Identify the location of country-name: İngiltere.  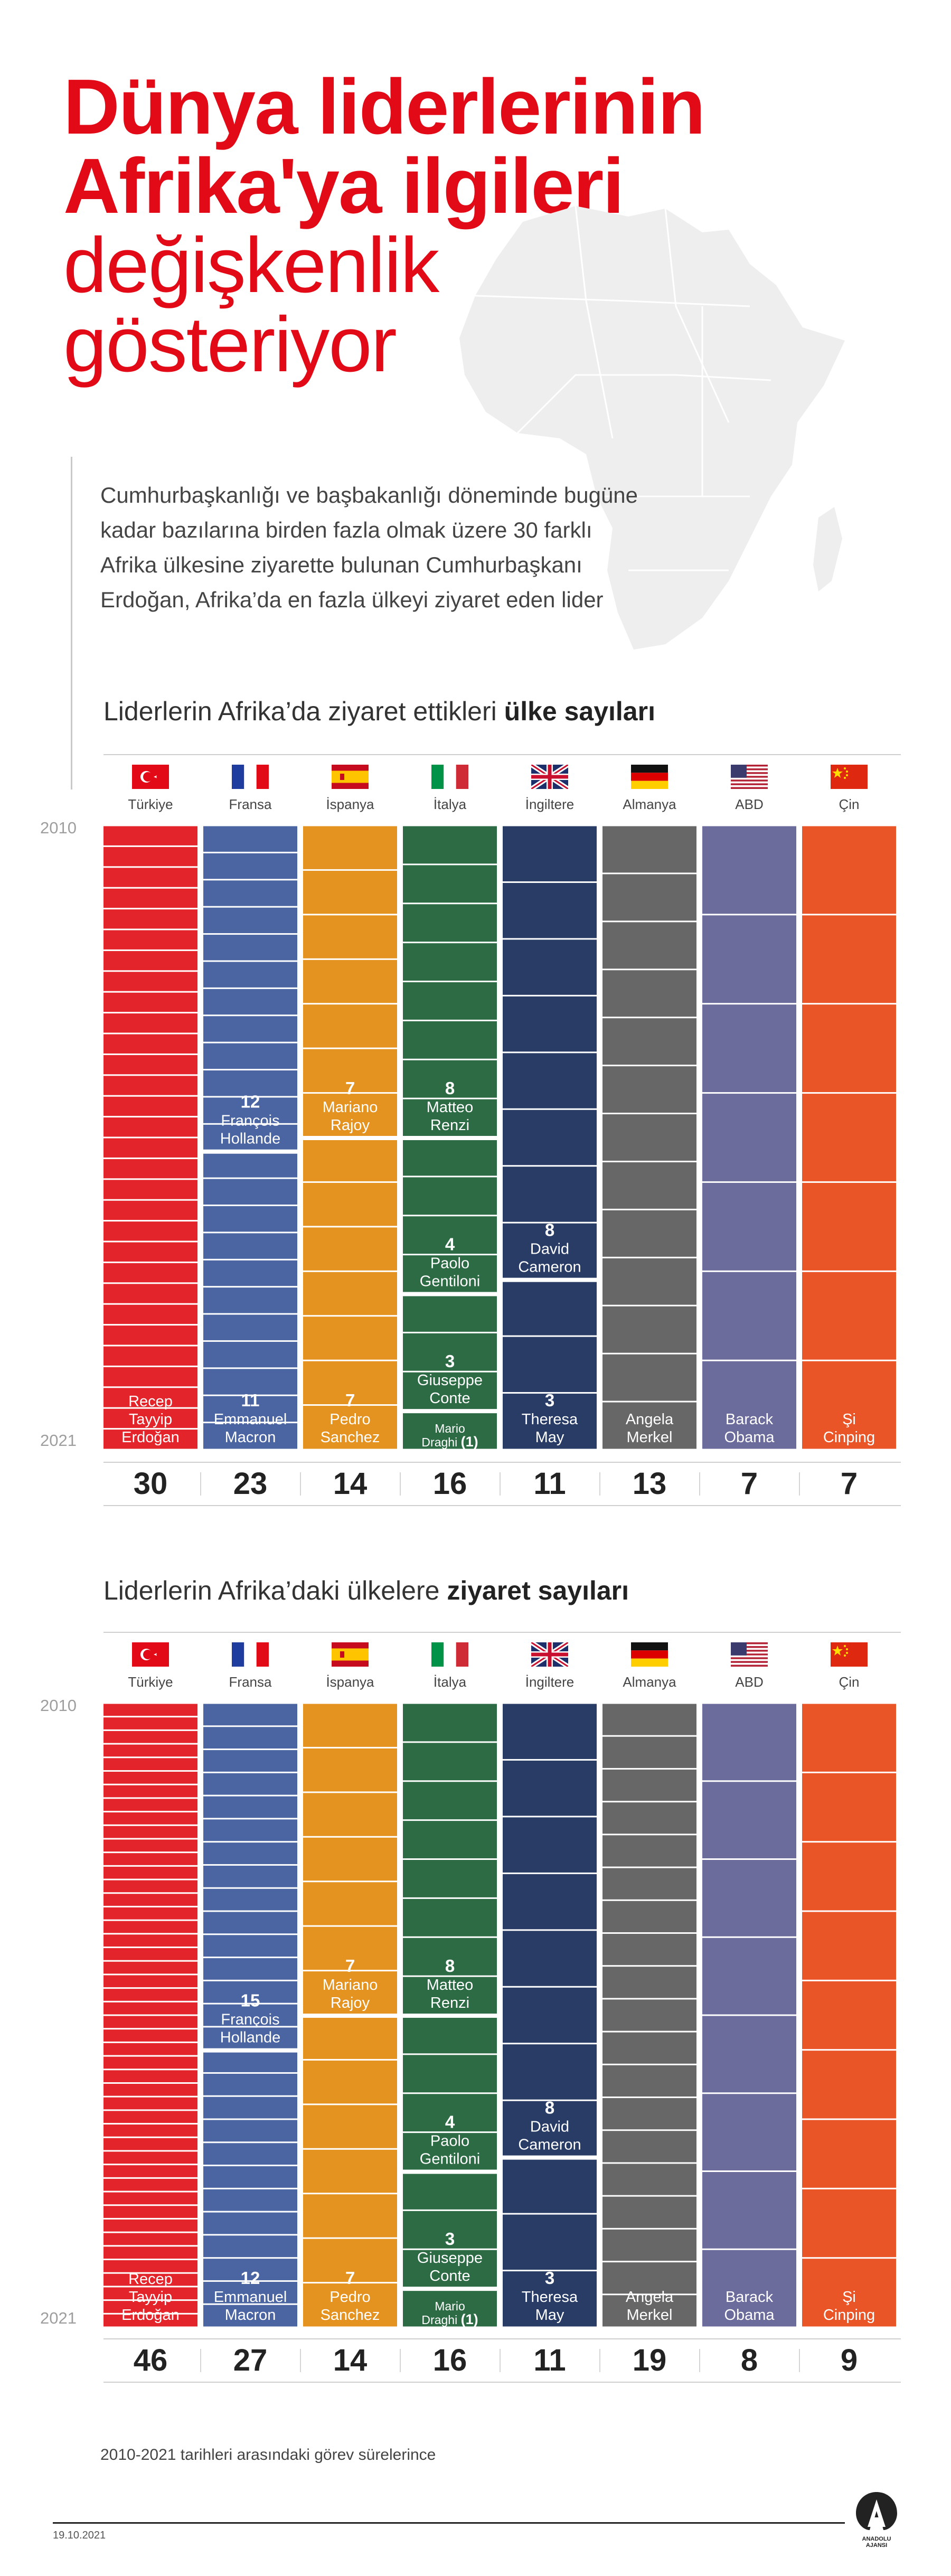
(550, 804).